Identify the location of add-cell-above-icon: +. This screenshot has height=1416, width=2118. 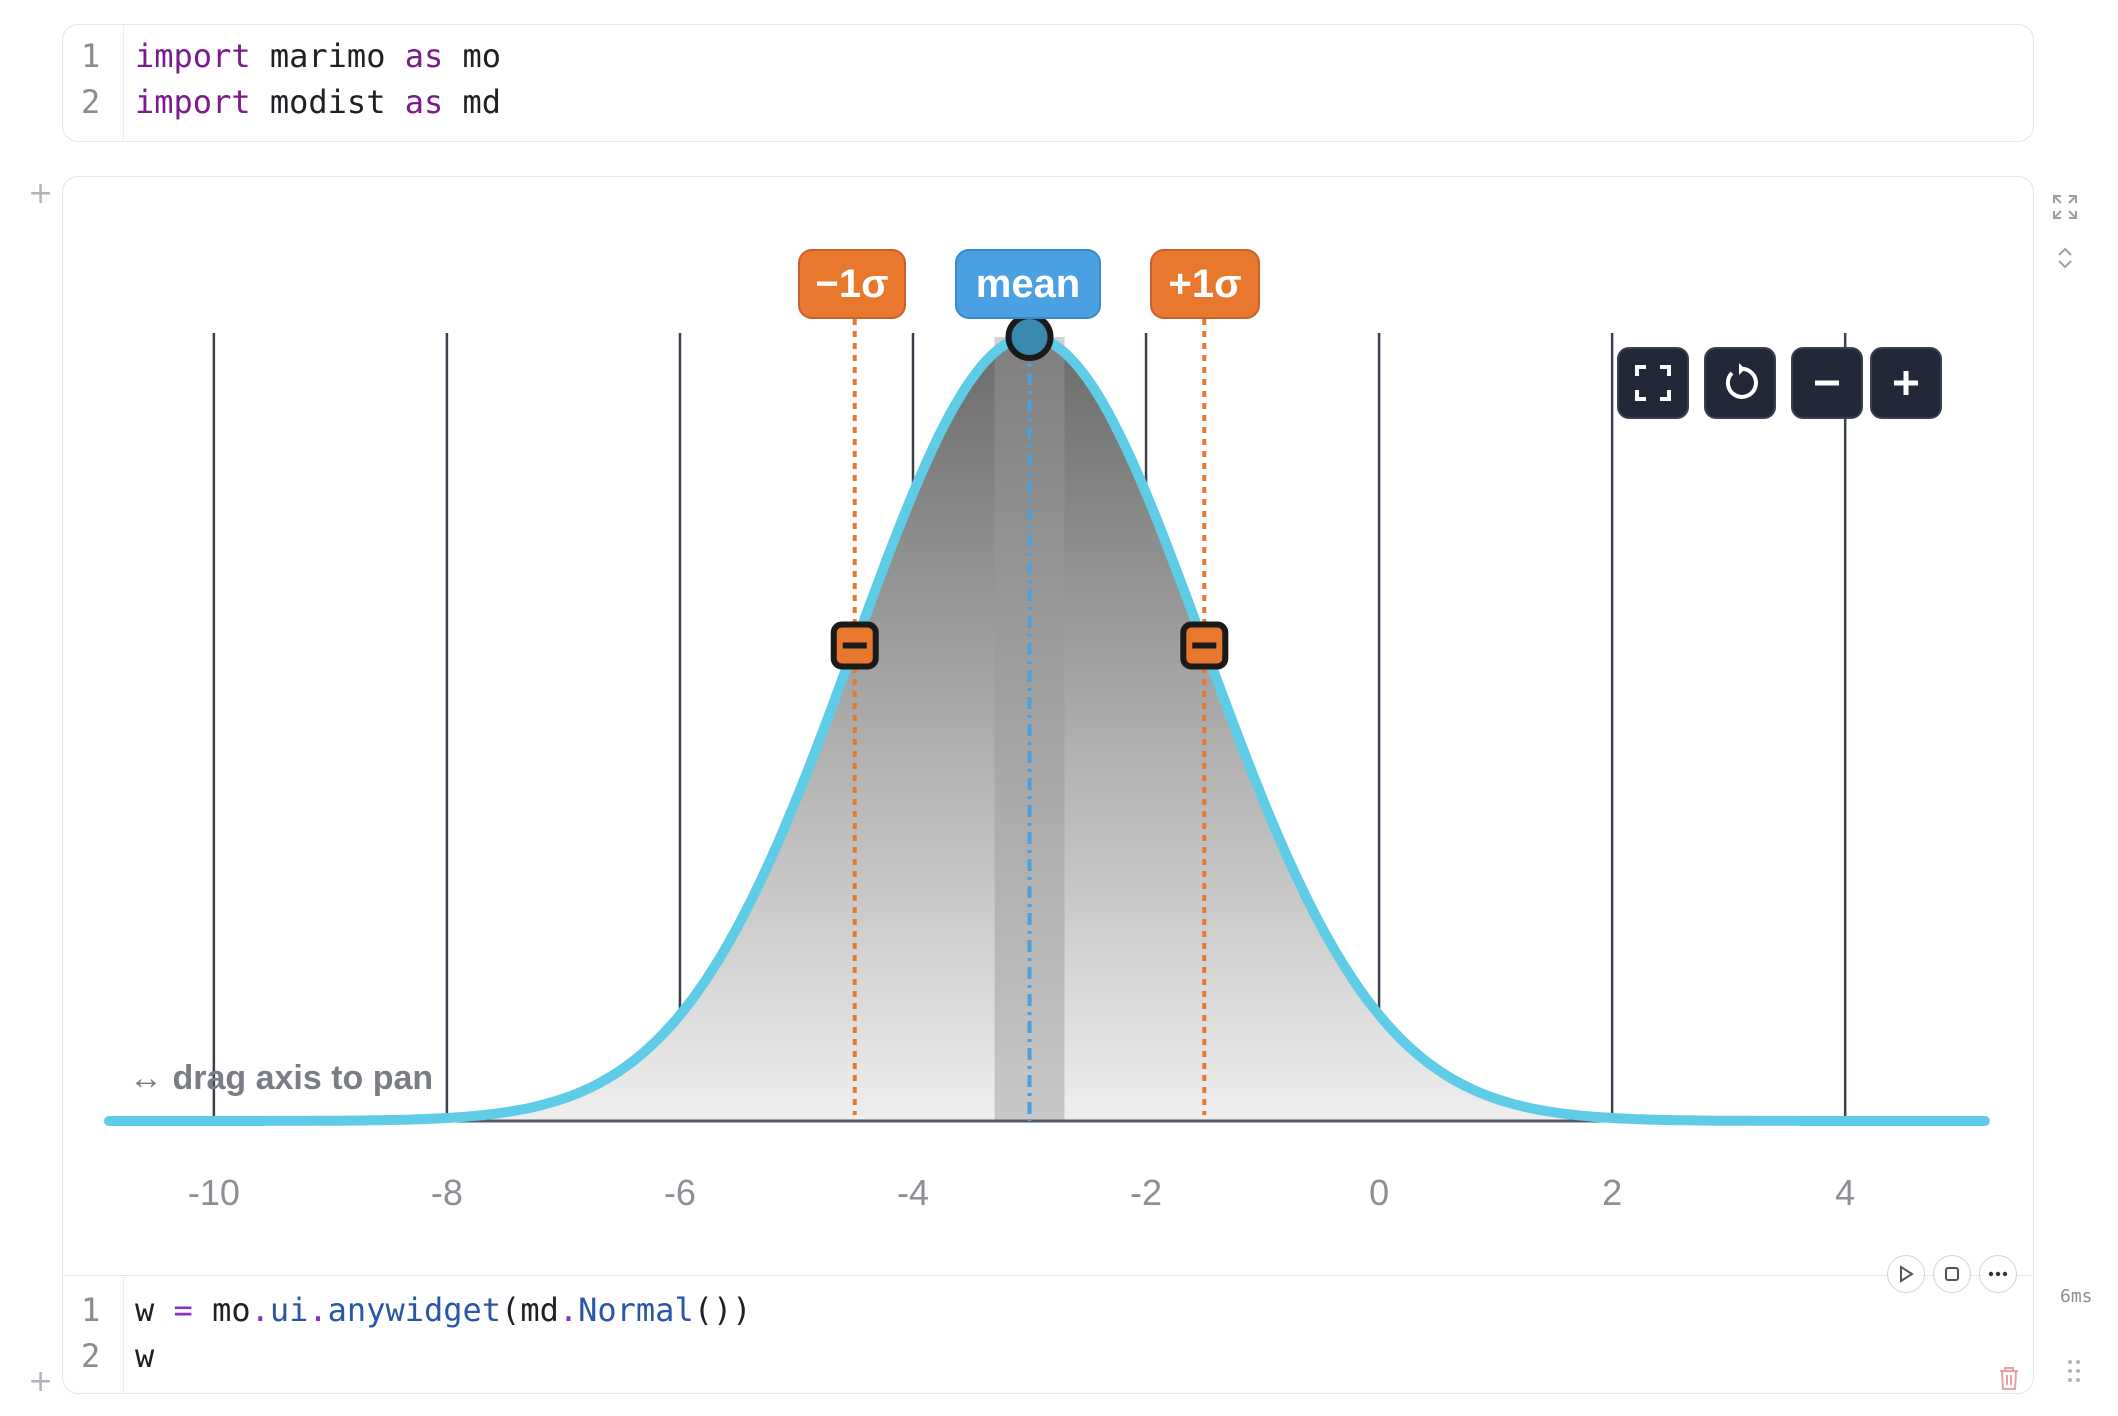
(41, 193).